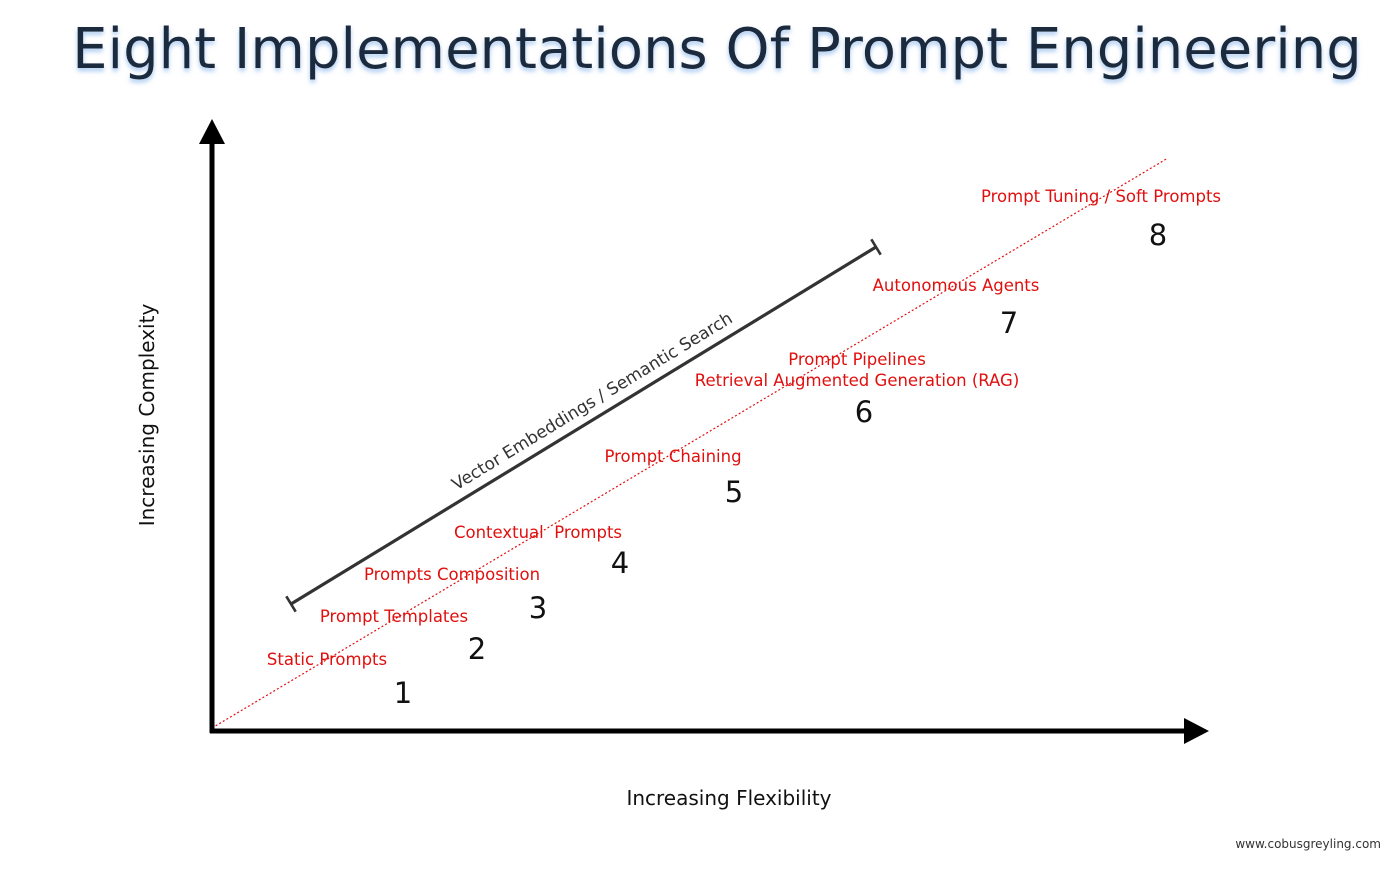  I want to click on site-credit: www.cobusgreyling.com, so click(1308, 844).